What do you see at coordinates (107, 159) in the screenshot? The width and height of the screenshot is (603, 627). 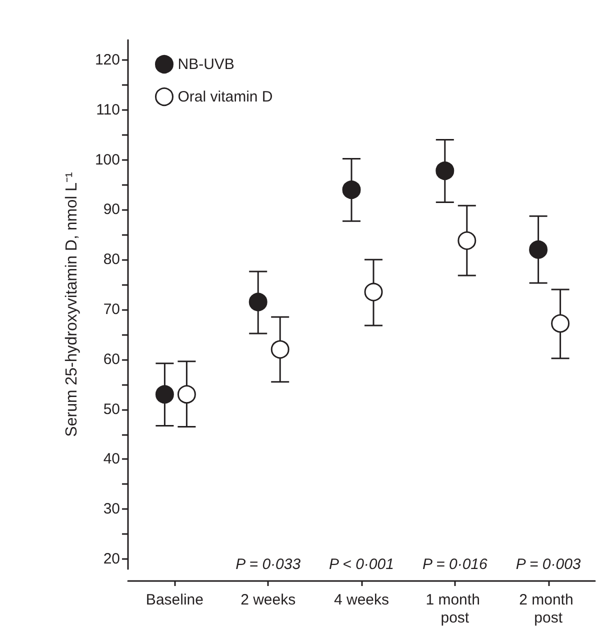 I see `y-tick-label: 100` at bounding box center [107, 159].